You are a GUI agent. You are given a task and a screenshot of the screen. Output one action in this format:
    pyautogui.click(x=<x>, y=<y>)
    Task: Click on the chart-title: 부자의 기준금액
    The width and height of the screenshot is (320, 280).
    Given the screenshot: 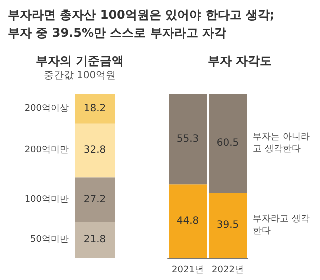 What is the action you would take?
    pyautogui.click(x=80, y=61)
    